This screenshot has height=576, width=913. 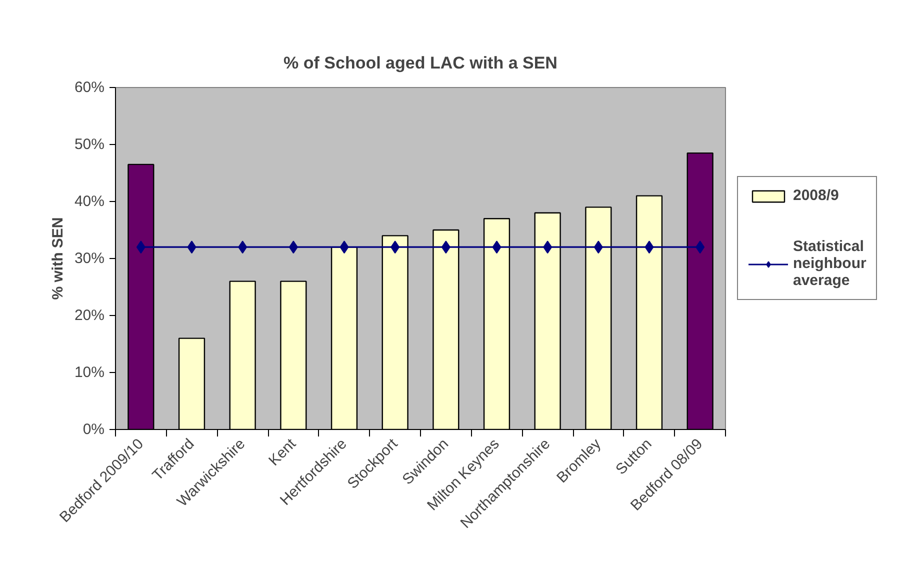 I want to click on legend-label: 2008/9, so click(x=816, y=195).